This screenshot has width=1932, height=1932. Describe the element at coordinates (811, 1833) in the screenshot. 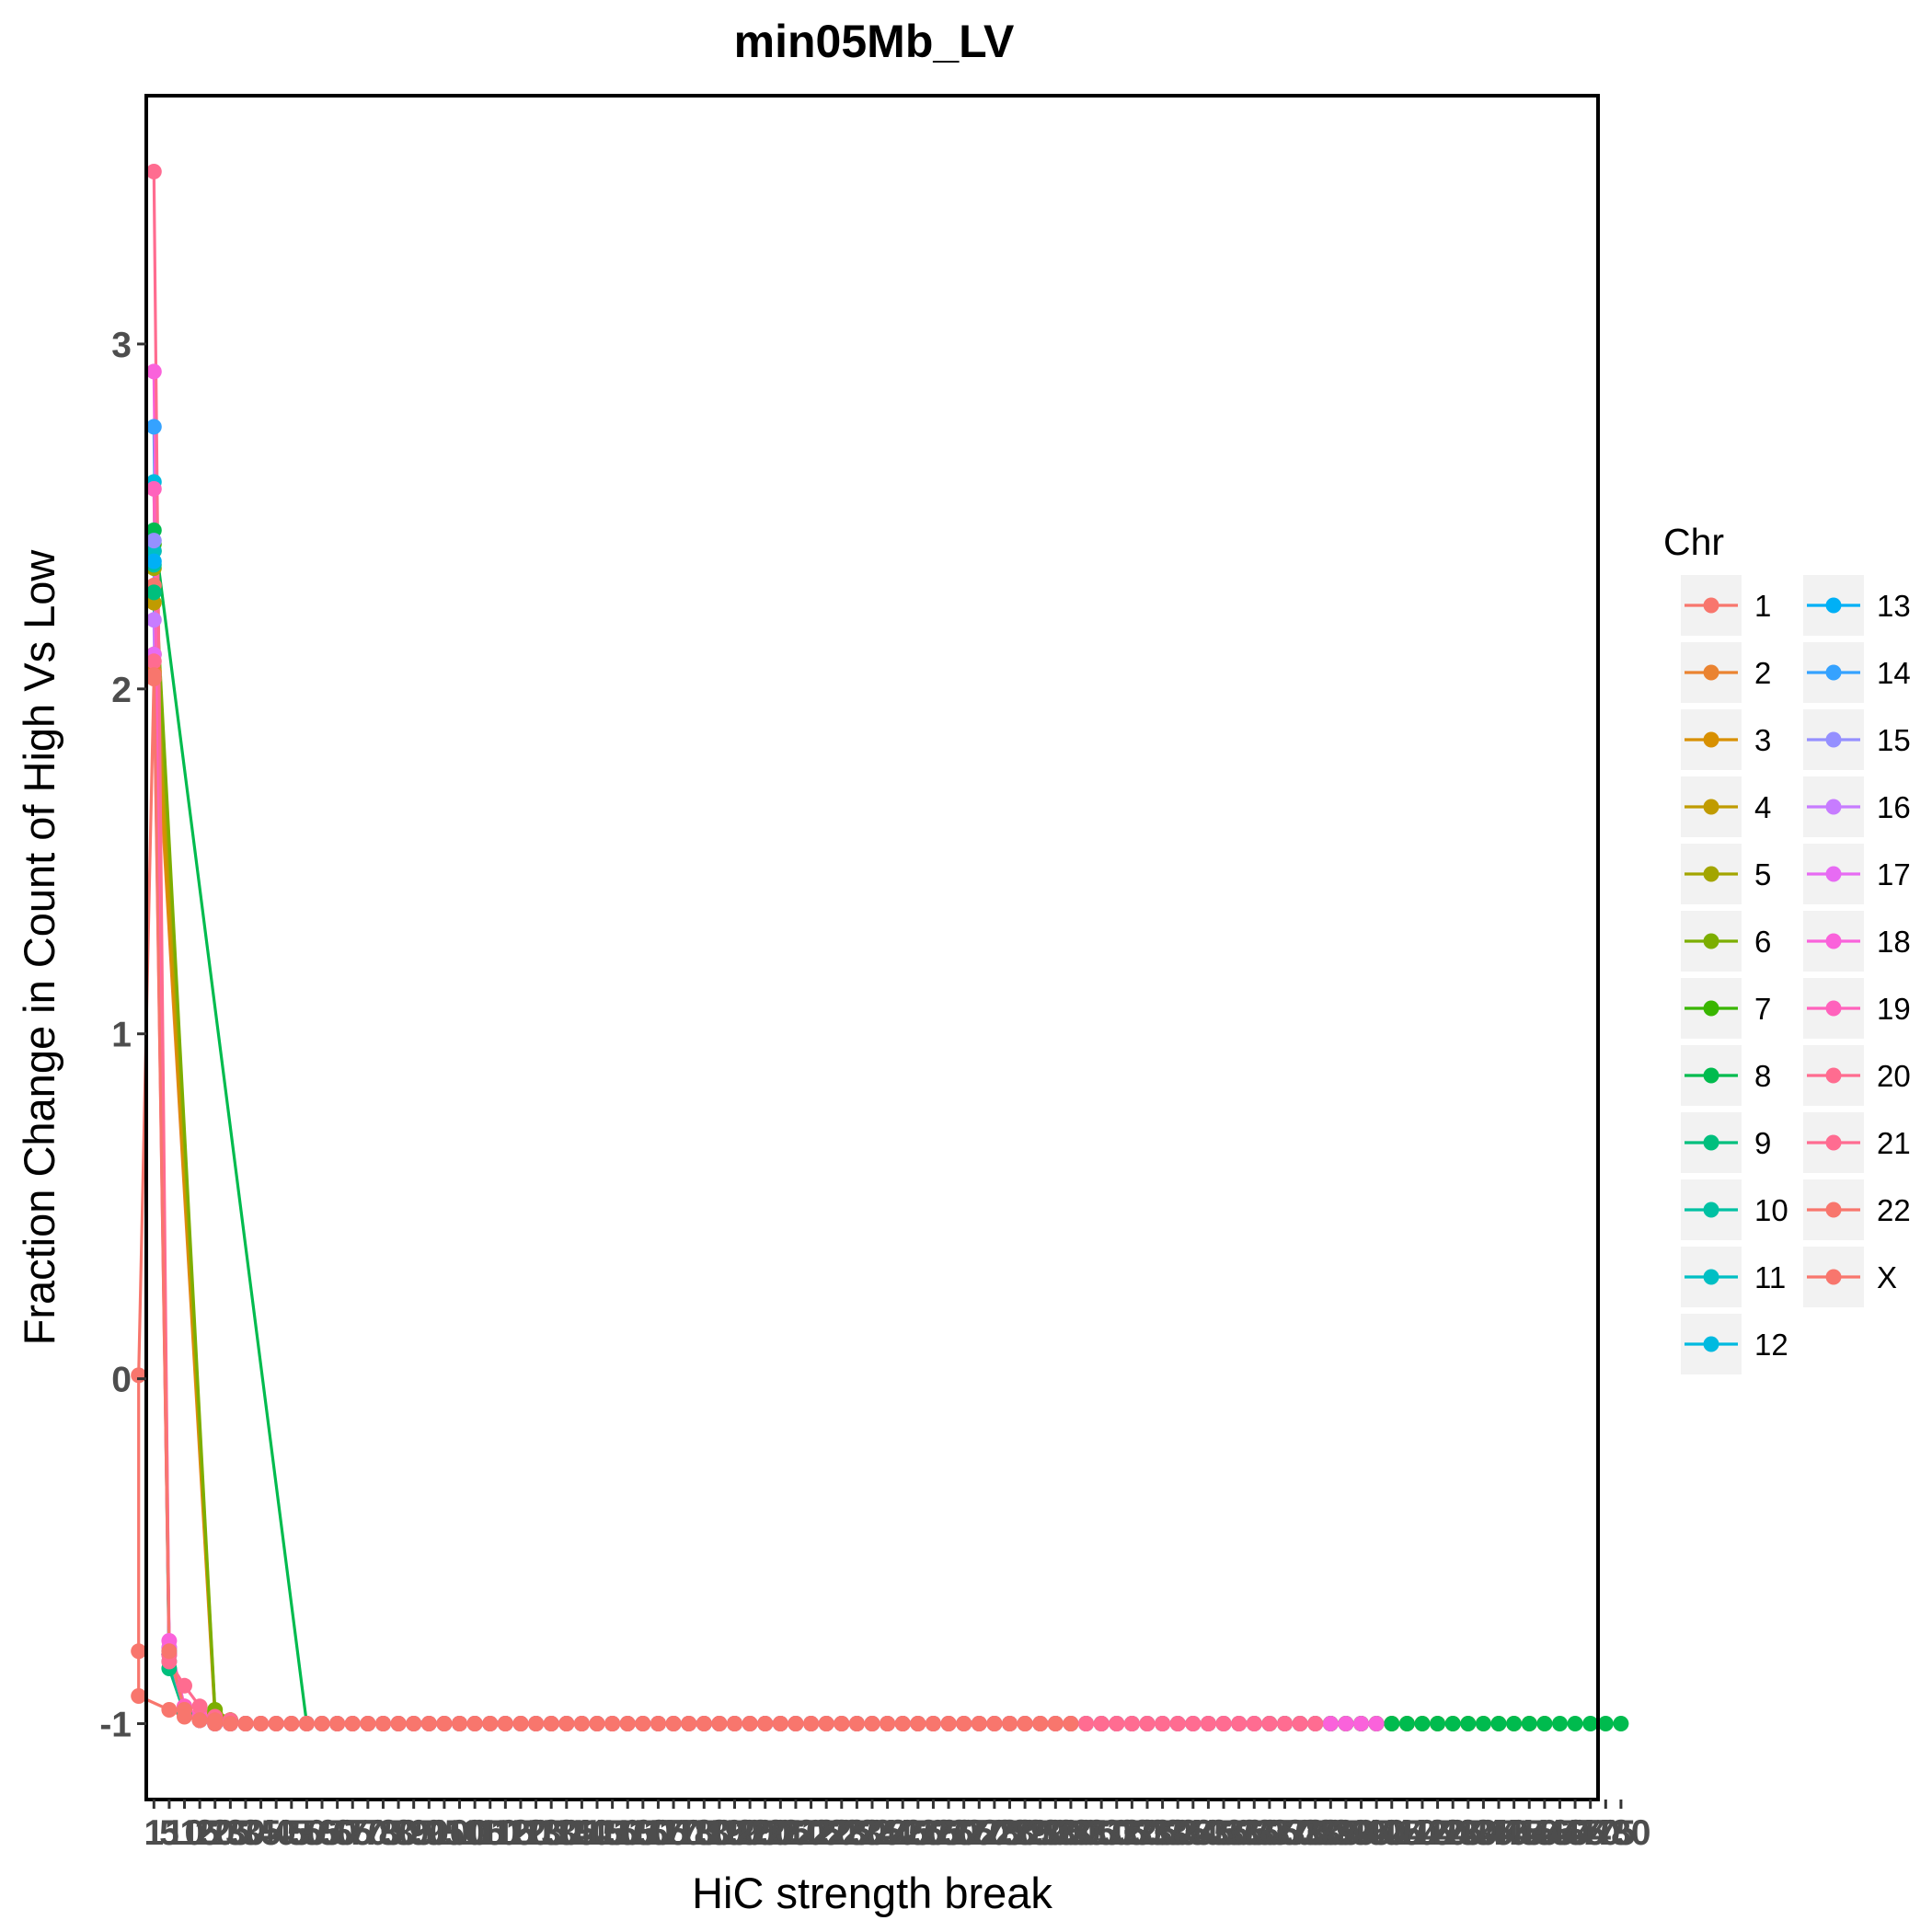

I see `x-tick-label: 215` at that location.